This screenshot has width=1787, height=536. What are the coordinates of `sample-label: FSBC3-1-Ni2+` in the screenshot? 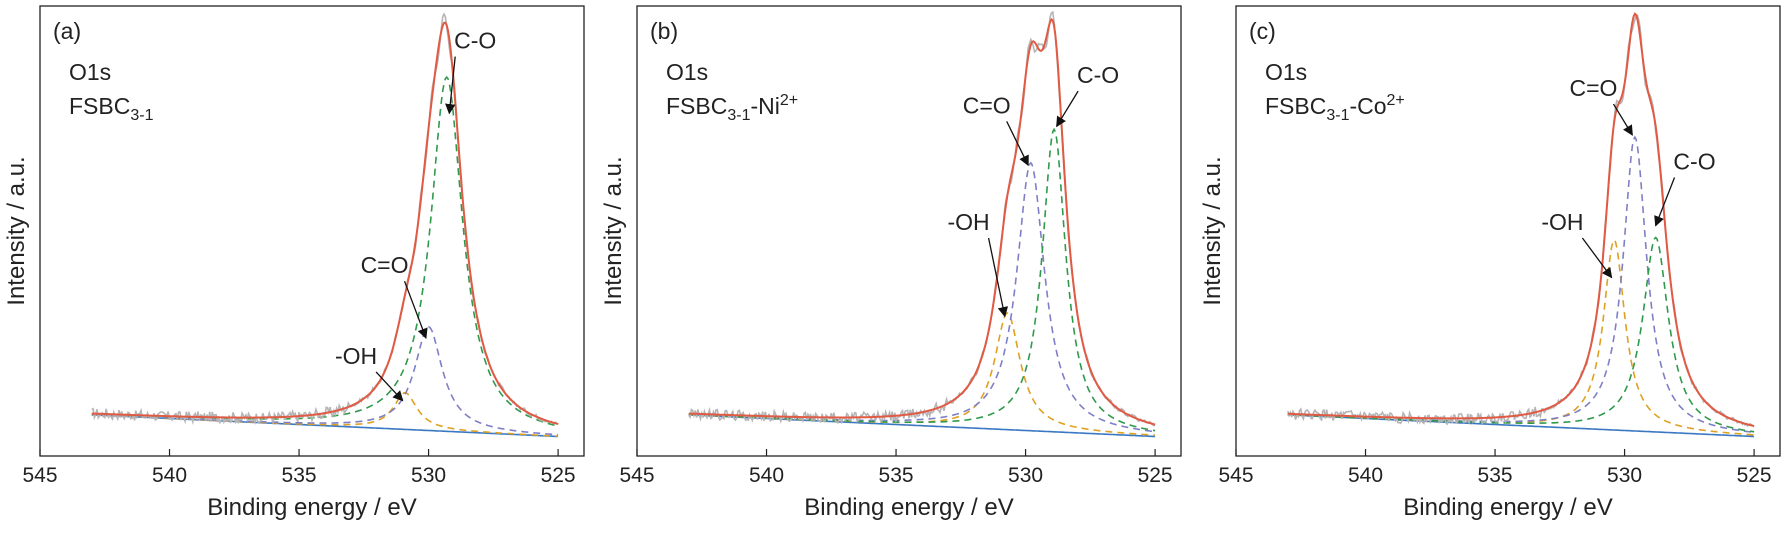 It's located at (732, 108).